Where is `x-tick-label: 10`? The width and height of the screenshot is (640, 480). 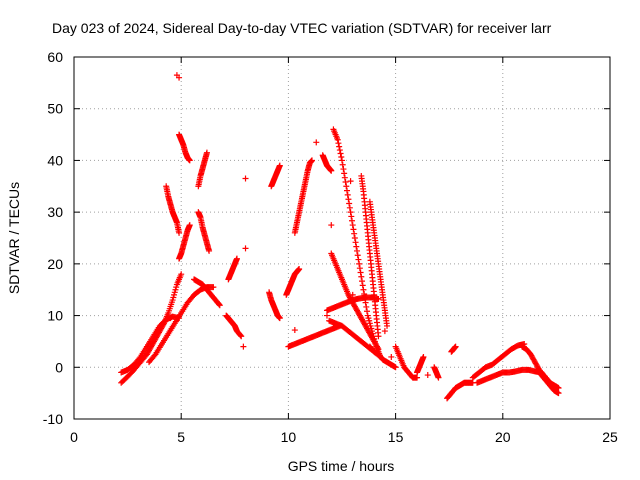 x-tick-label: 10 is located at coordinates (289, 437).